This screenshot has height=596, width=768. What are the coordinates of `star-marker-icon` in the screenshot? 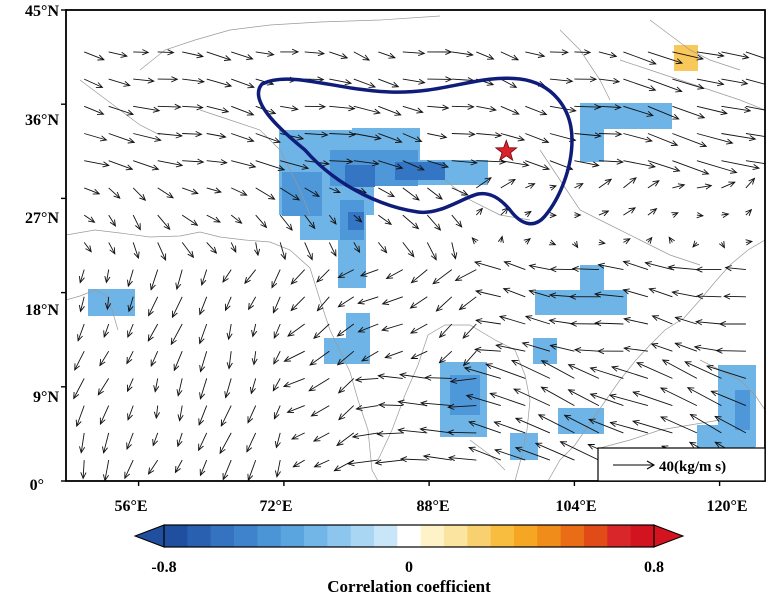 It's located at (506, 150).